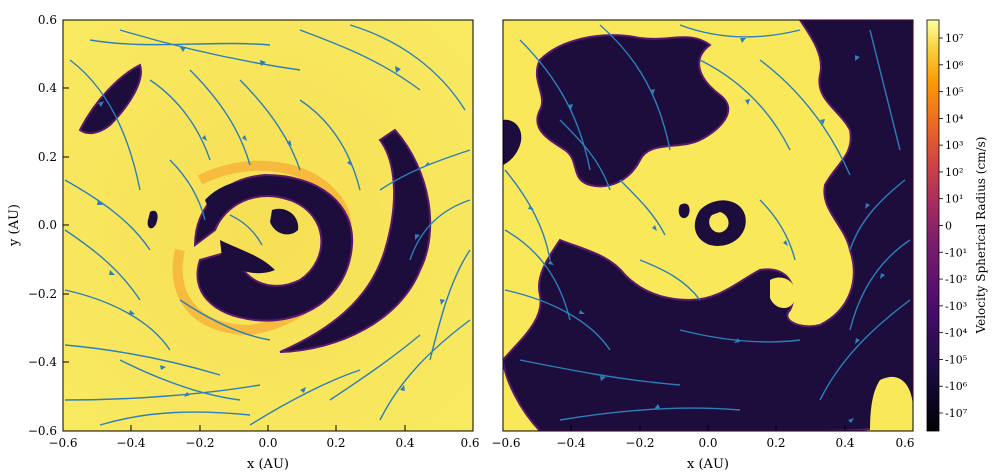 This screenshot has height=475, width=993. What do you see at coordinates (956, 413) in the screenshot?
I see `colorbar-tick-label: -10⁷` at bounding box center [956, 413].